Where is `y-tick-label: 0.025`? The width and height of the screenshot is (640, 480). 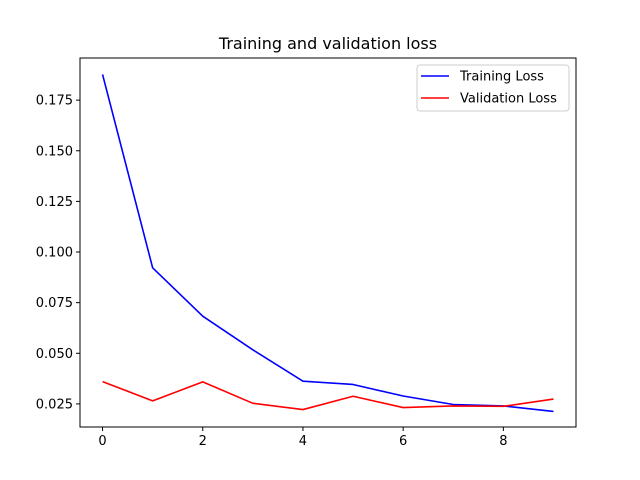 y-tick-label: 0.025 is located at coordinates (54, 404).